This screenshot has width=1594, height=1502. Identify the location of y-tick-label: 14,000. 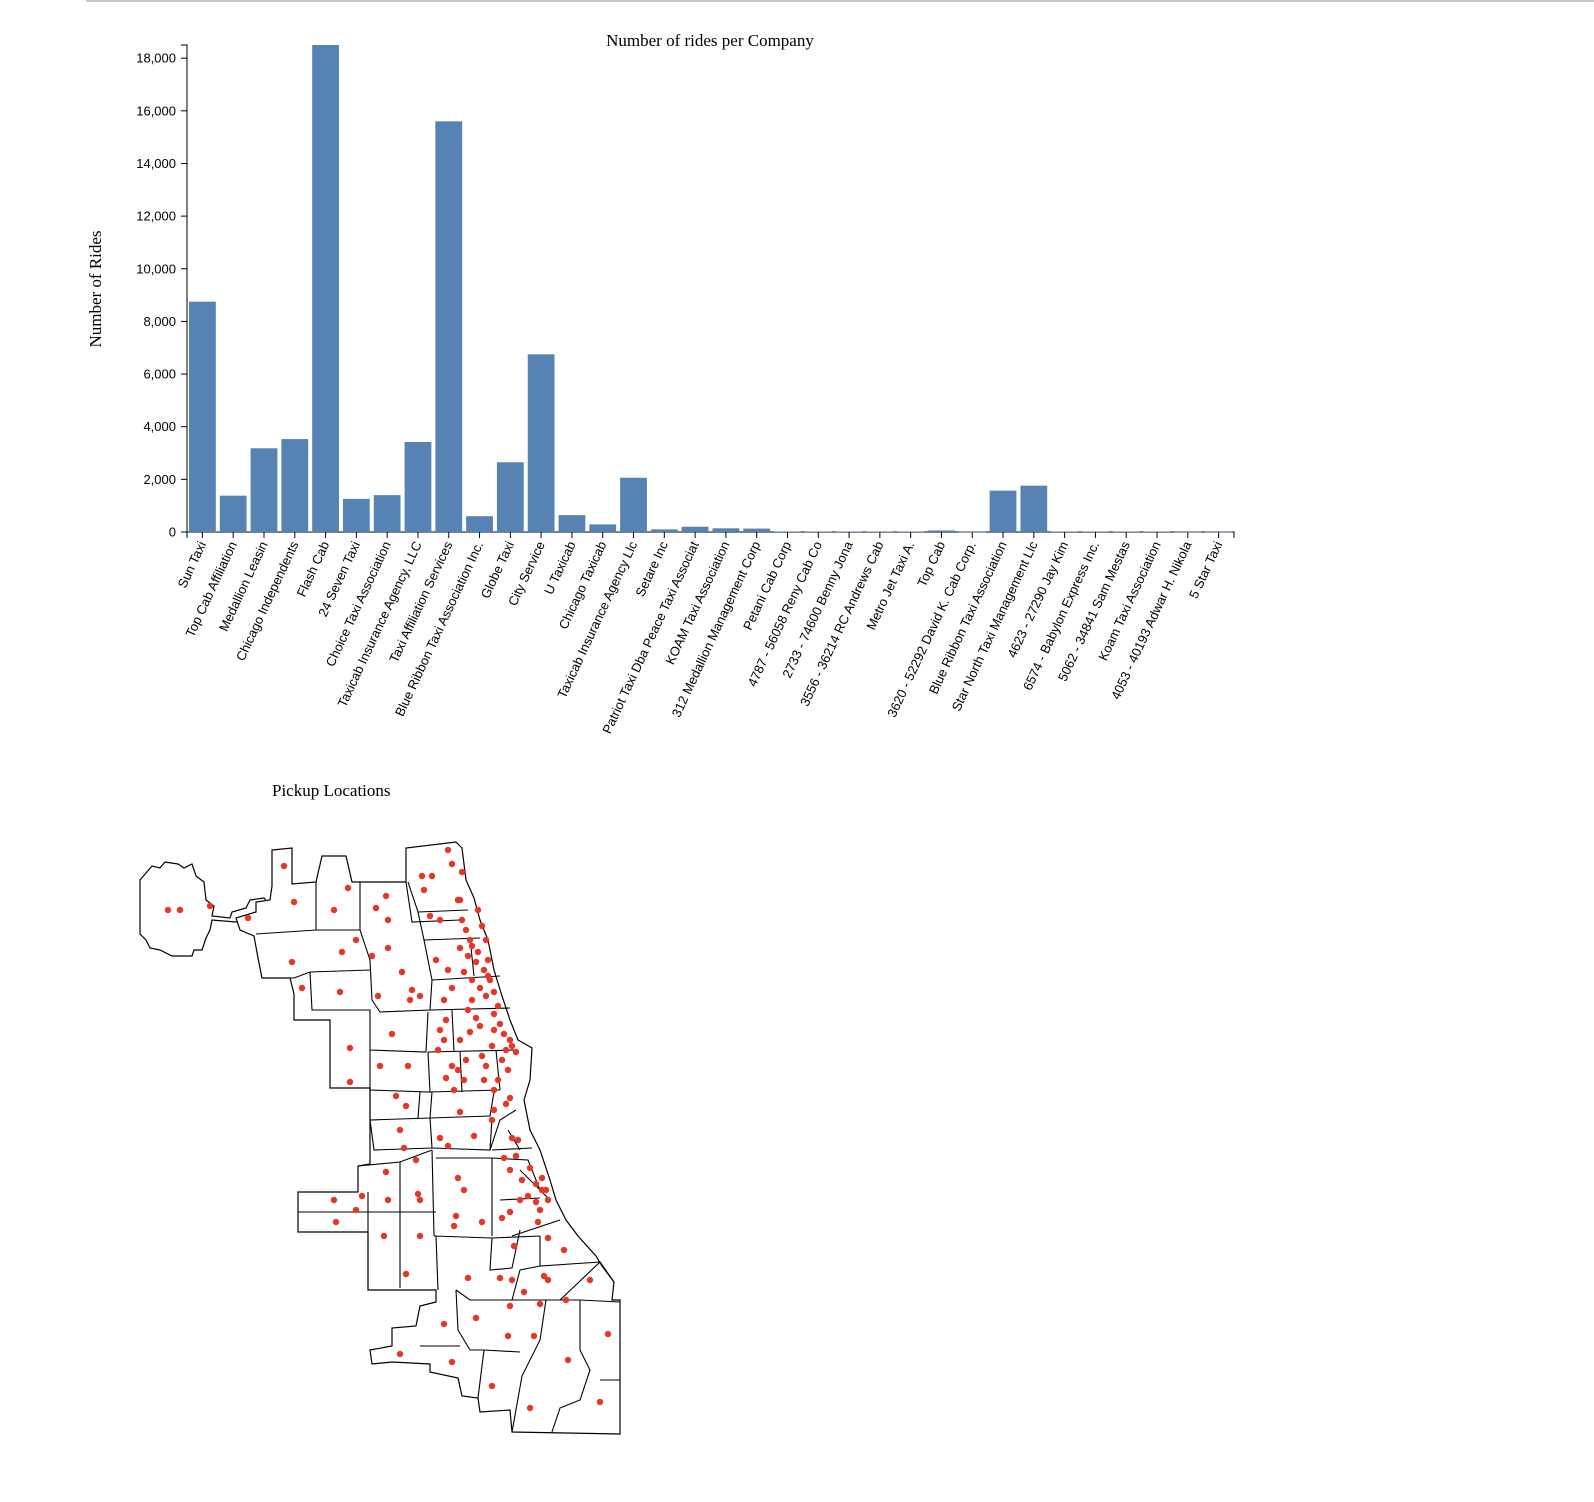
(156, 163).